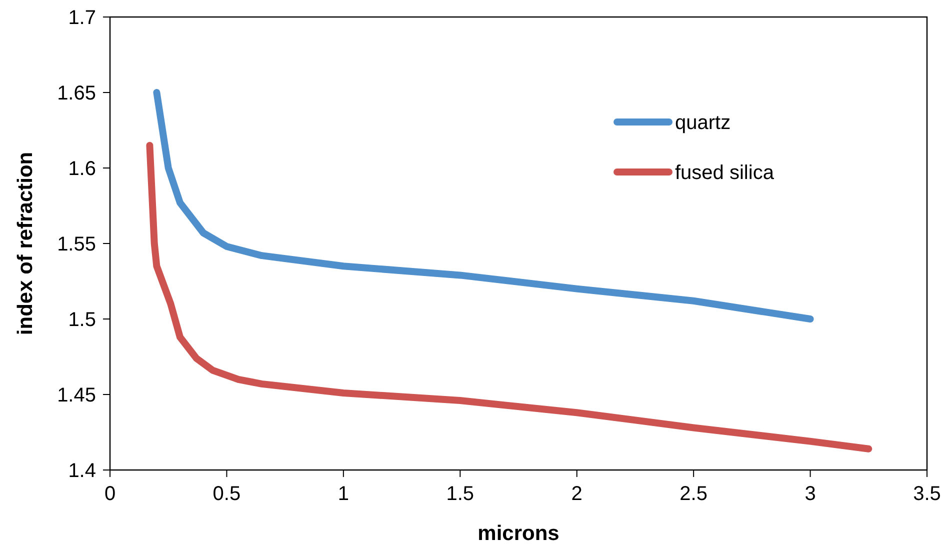 This screenshot has width=943, height=550. What do you see at coordinates (460, 494) in the screenshot?
I see `x-tick-label: 1.5` at bounding box center [460, 494].